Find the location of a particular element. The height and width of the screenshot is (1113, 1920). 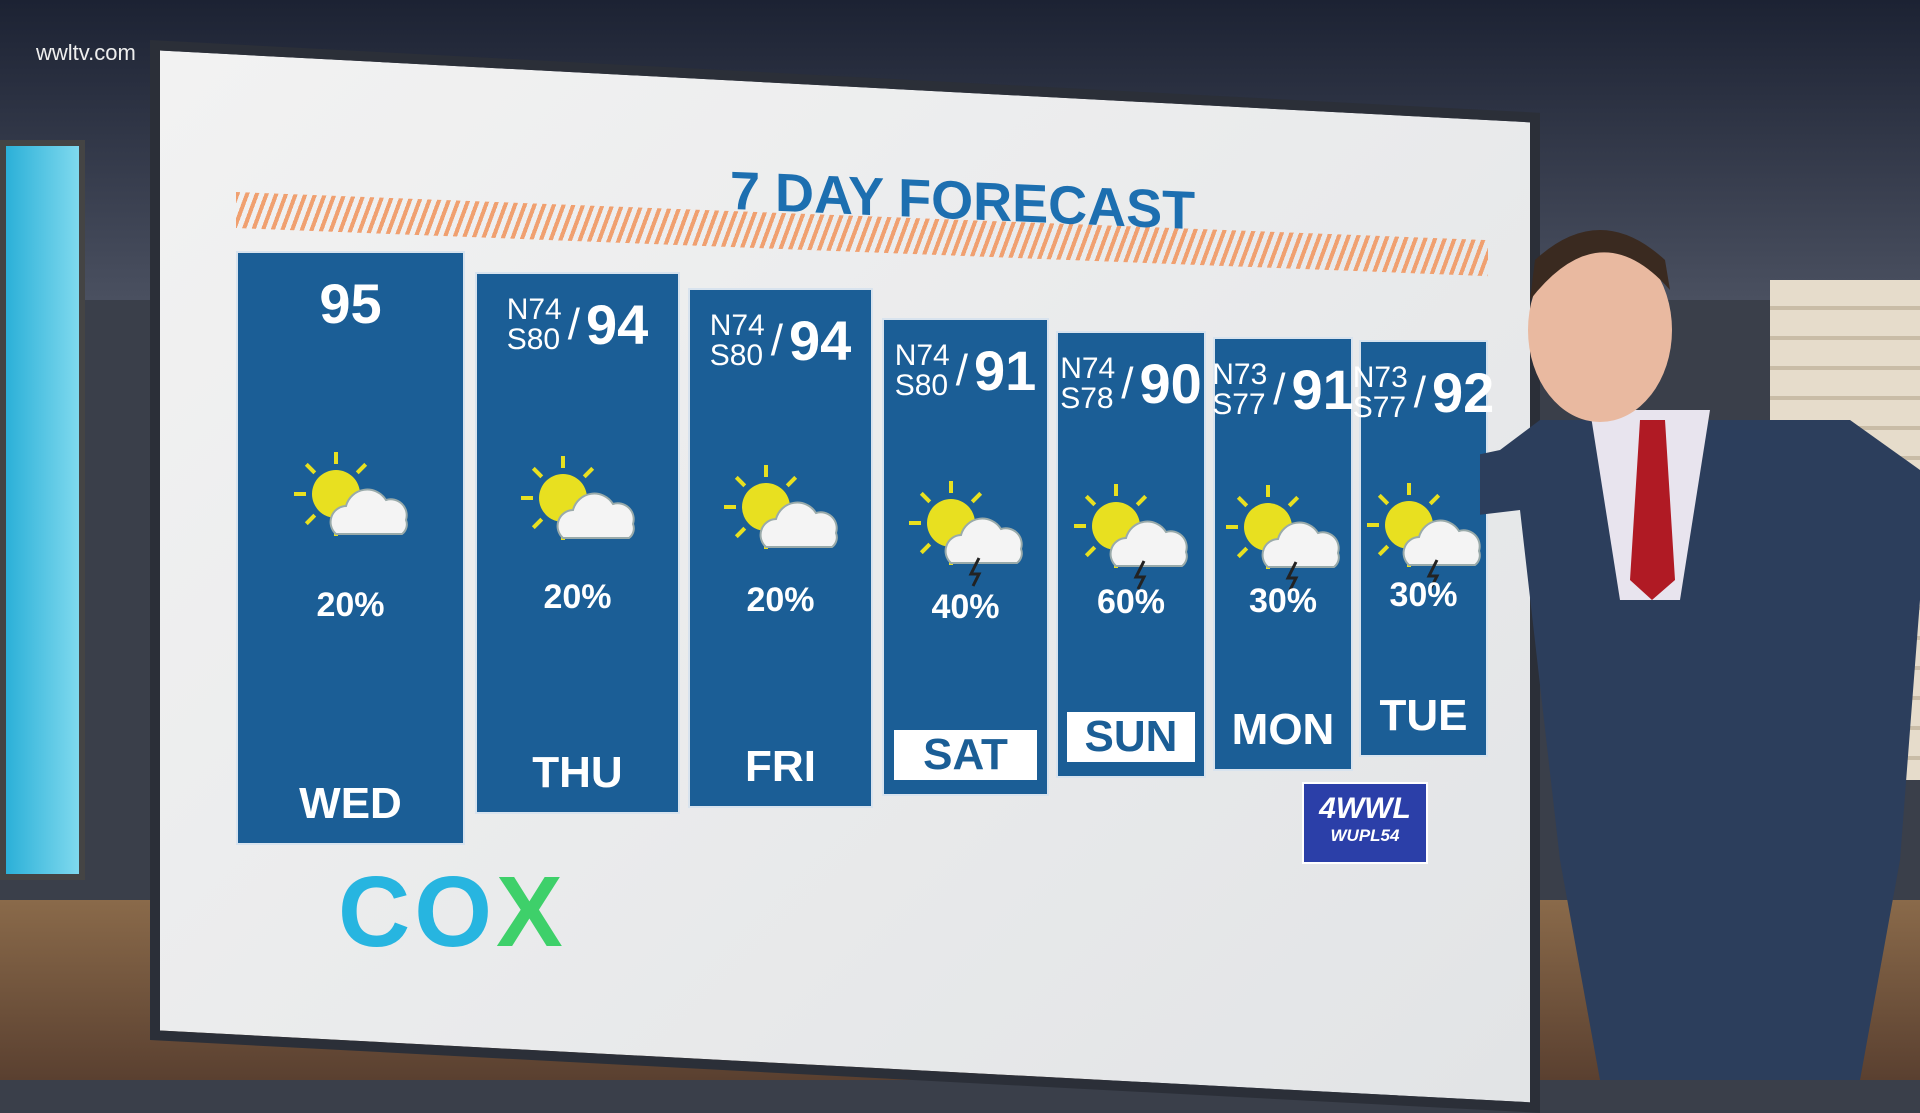

day-panel-fri: N74 S80/94 20% FRI is located at coordinates (780, 548).